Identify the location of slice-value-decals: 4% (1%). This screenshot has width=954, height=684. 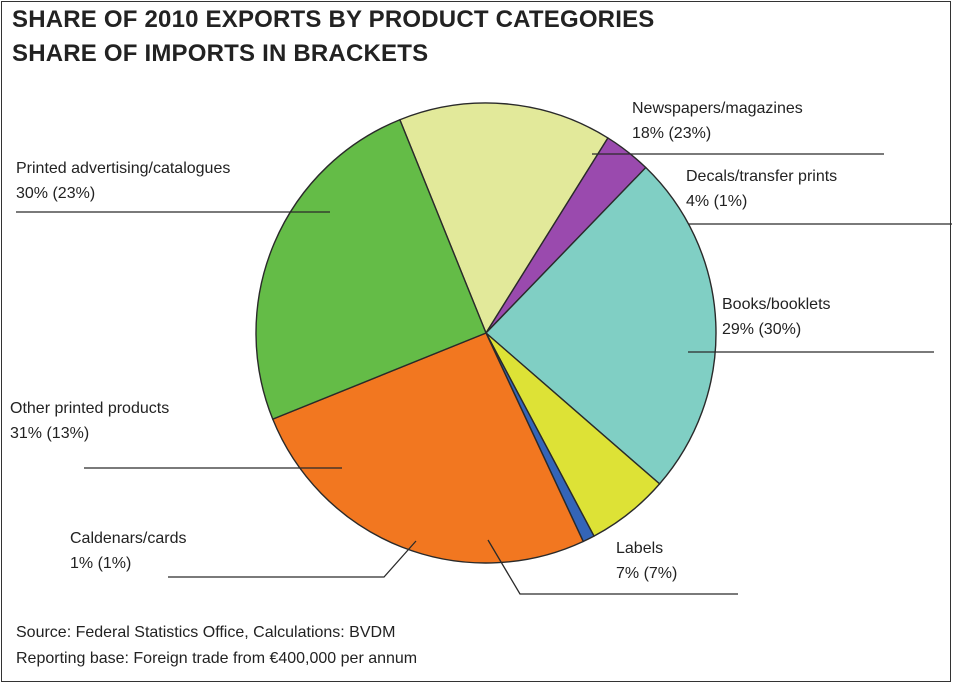
(717, 201).